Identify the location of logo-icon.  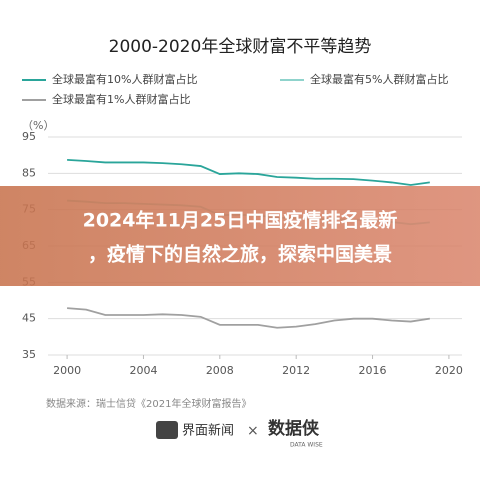
(167, 430).